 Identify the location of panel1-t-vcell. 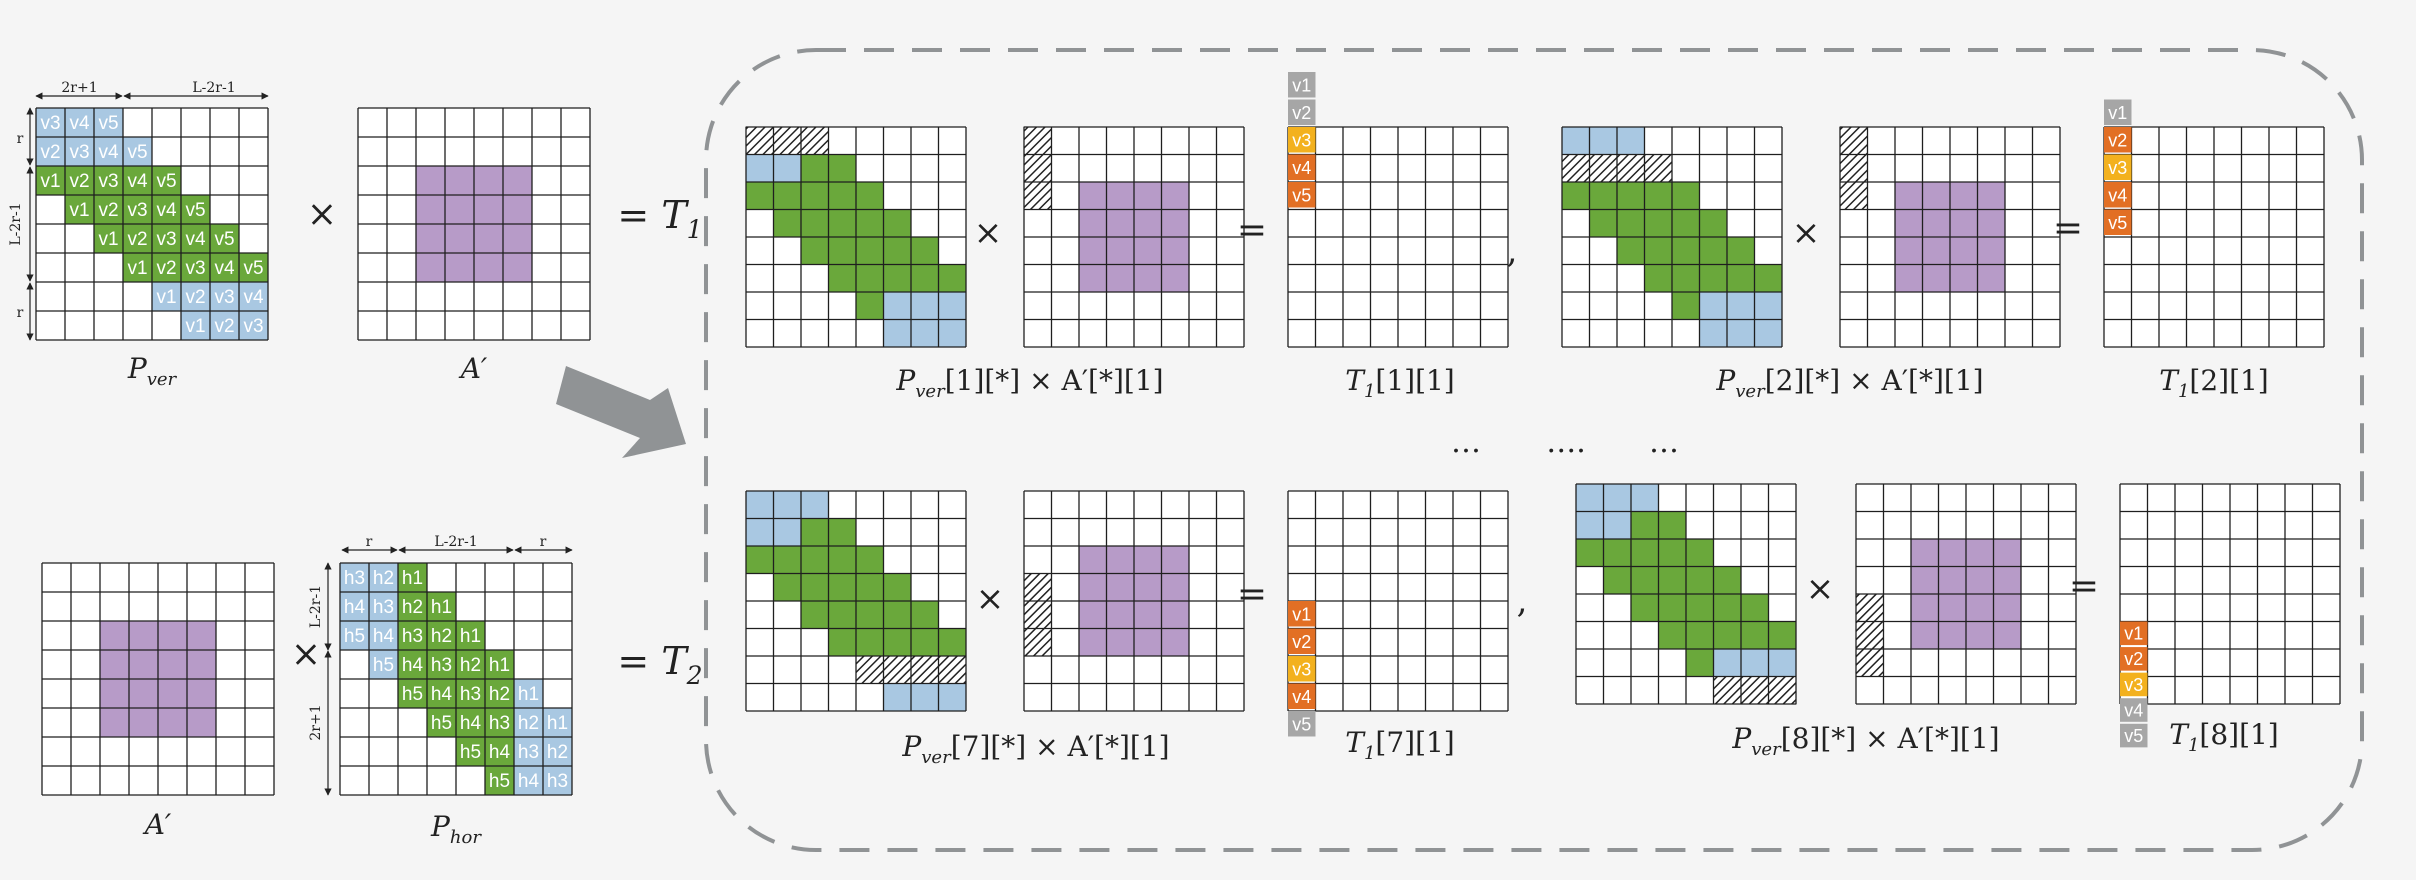
(1302, 167).